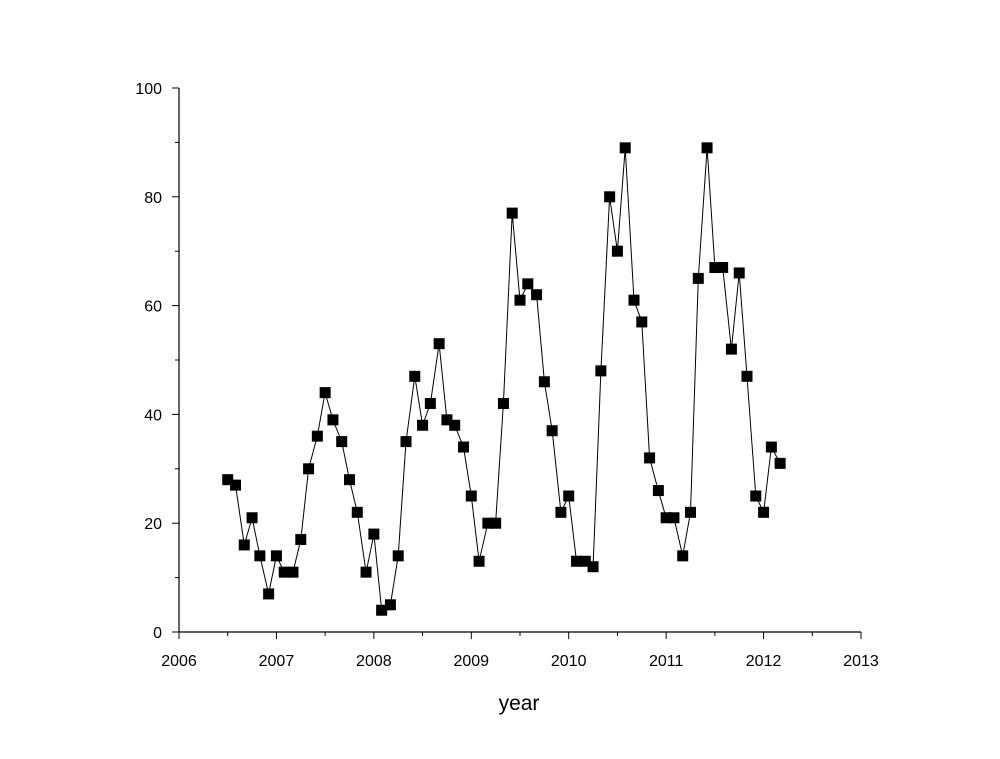 The width and height of the screenshot is (1000, 759). Describe the element at coordinates (374, 661) in the screenshot. I see `x-tick-label: 2008` at that location.